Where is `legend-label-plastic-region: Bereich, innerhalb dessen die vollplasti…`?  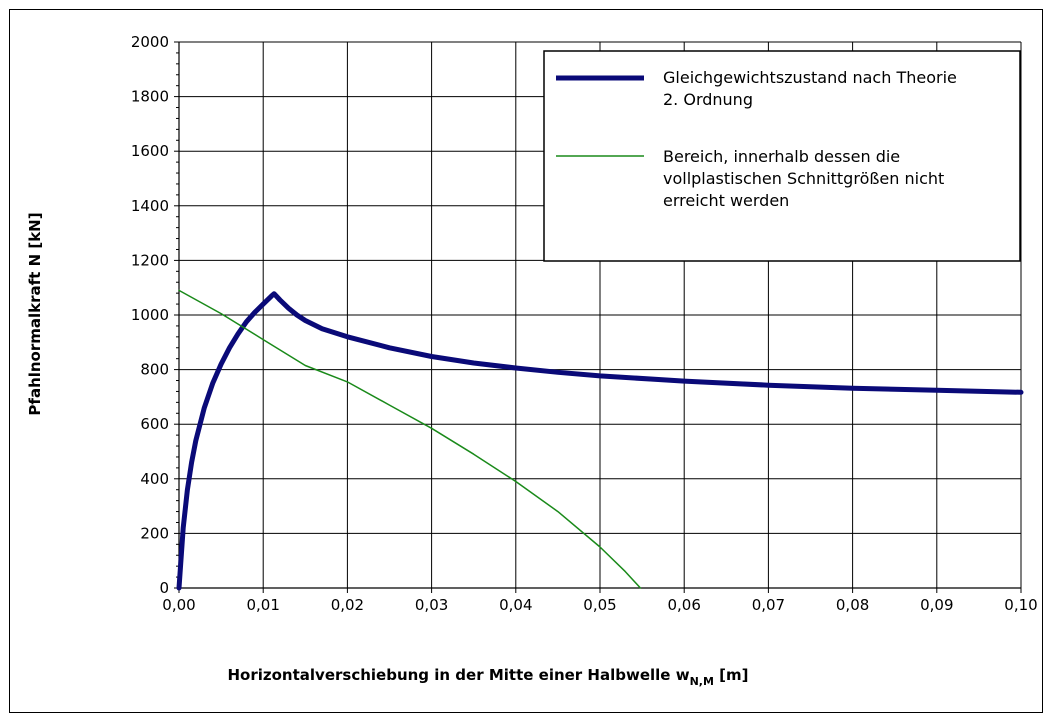 legend-label-plastic-region: Bereich, innerhalb dessen die vollplasti… is located at coordinates (806, 178).